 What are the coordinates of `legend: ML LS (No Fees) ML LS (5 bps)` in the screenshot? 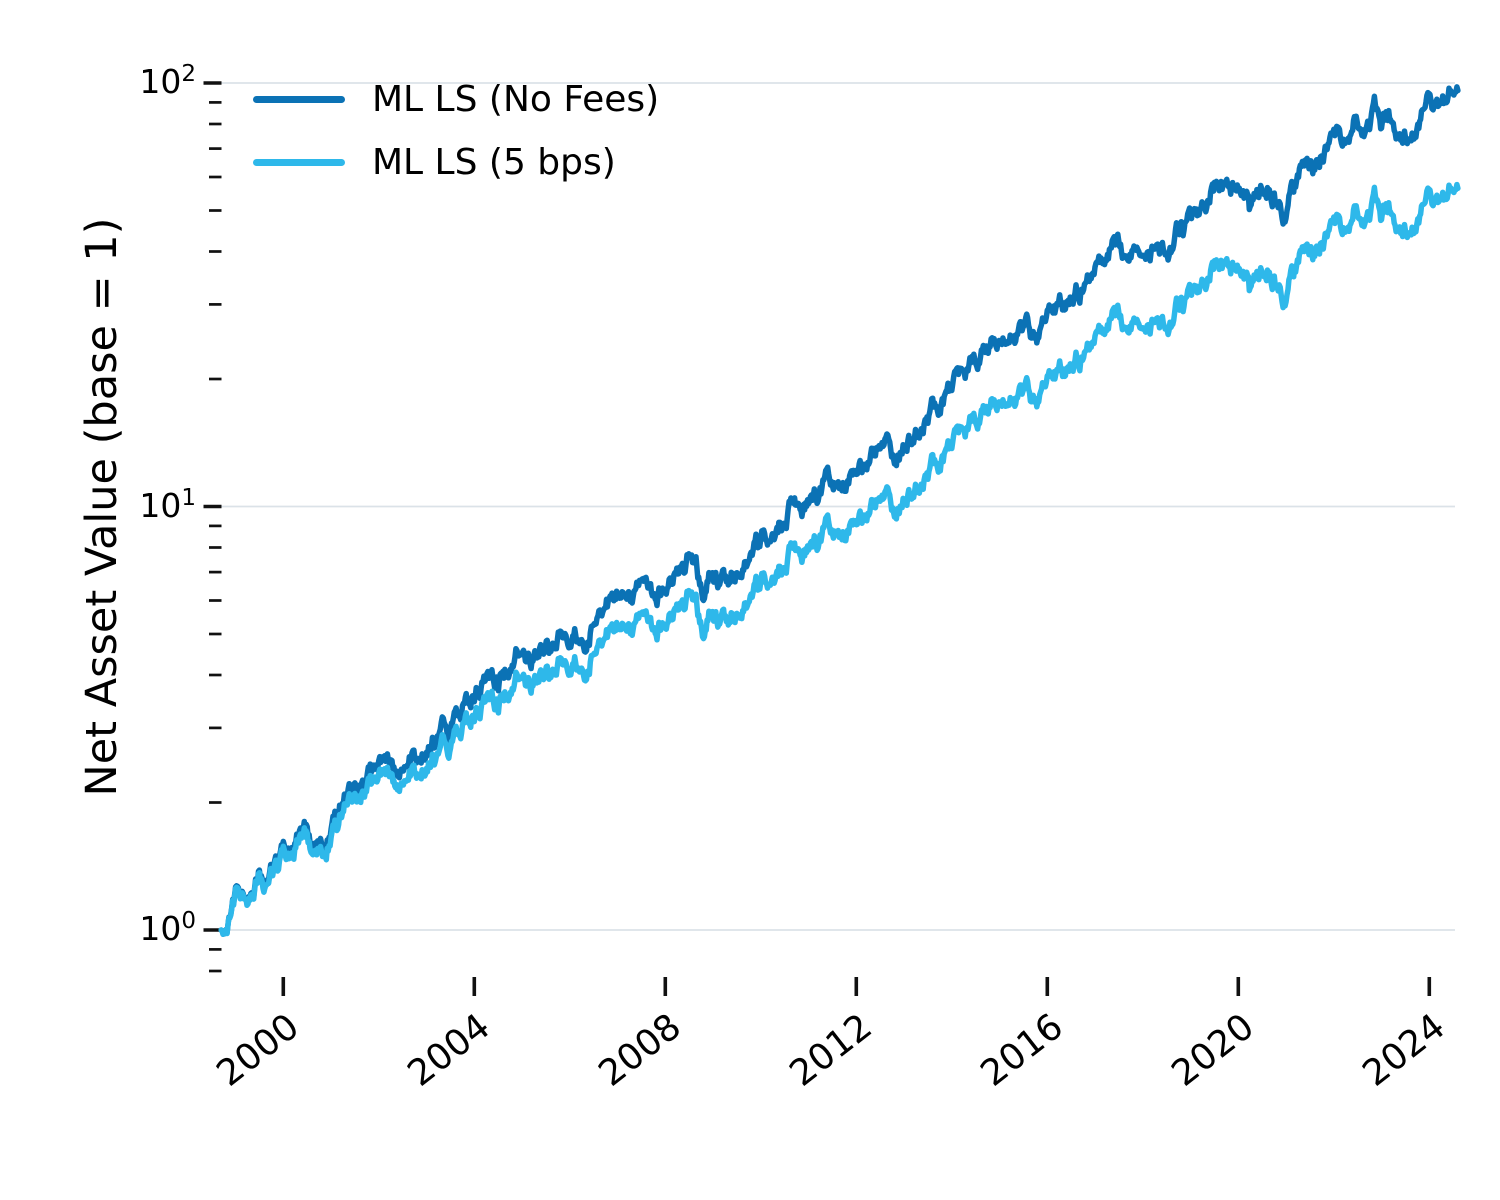 It's located at (456, 131).